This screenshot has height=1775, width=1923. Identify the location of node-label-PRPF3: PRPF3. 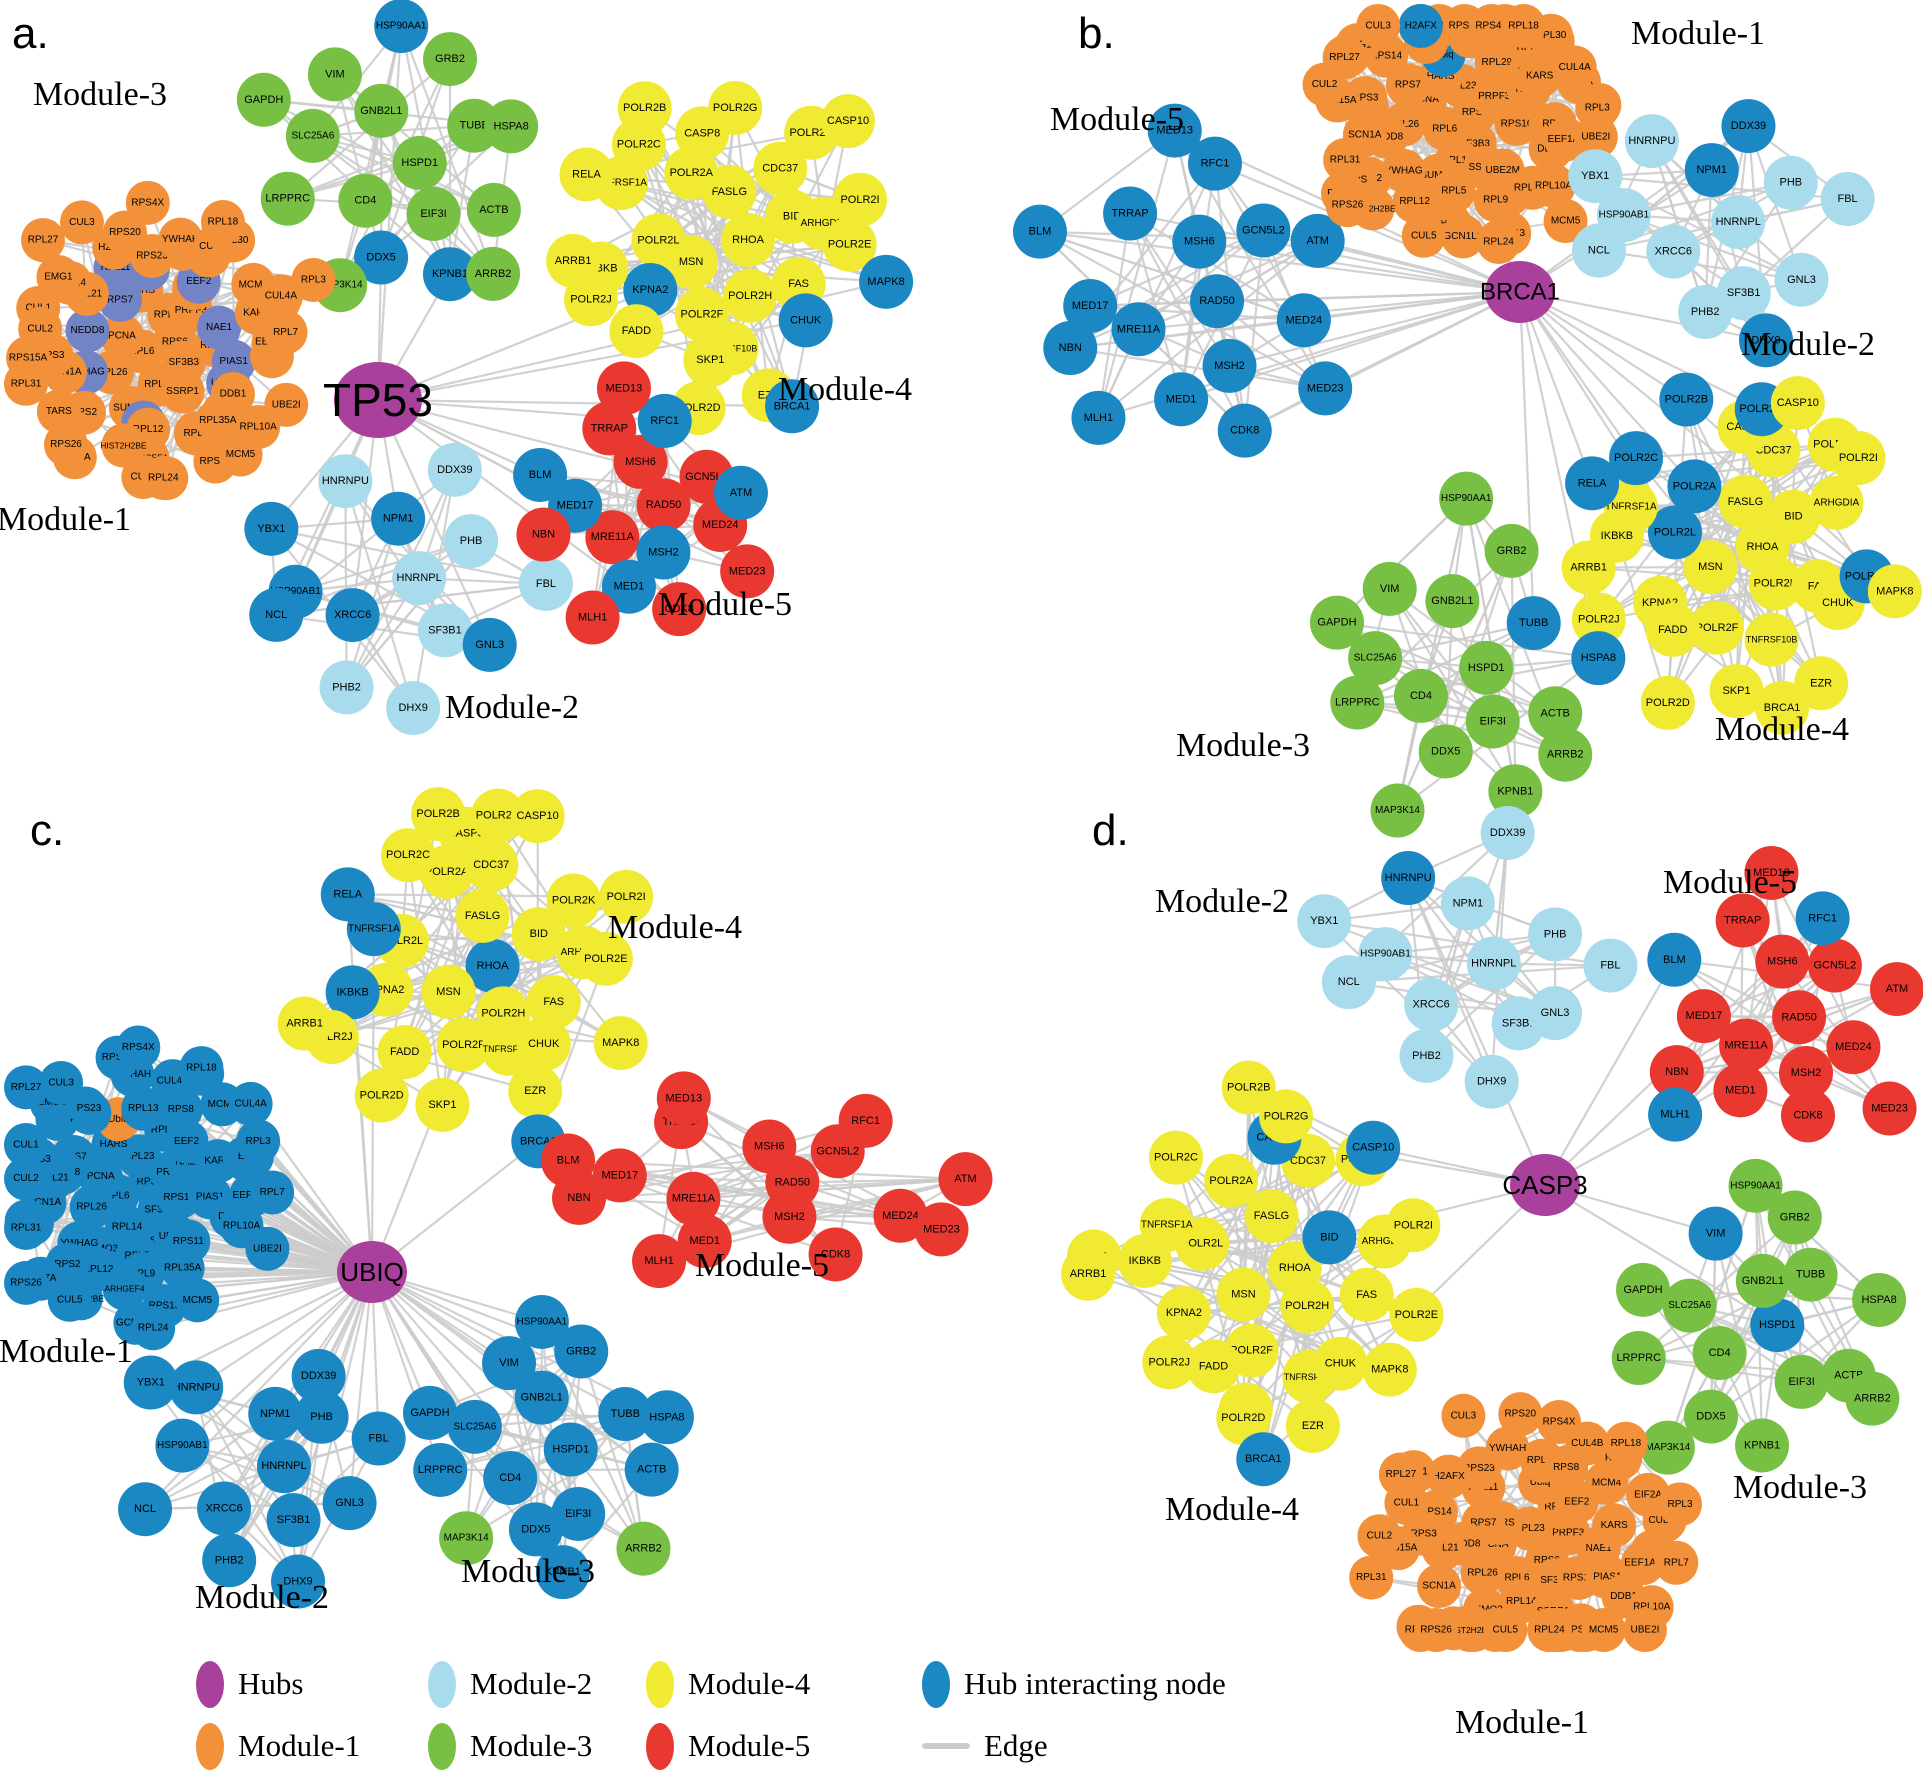
(191, 310).